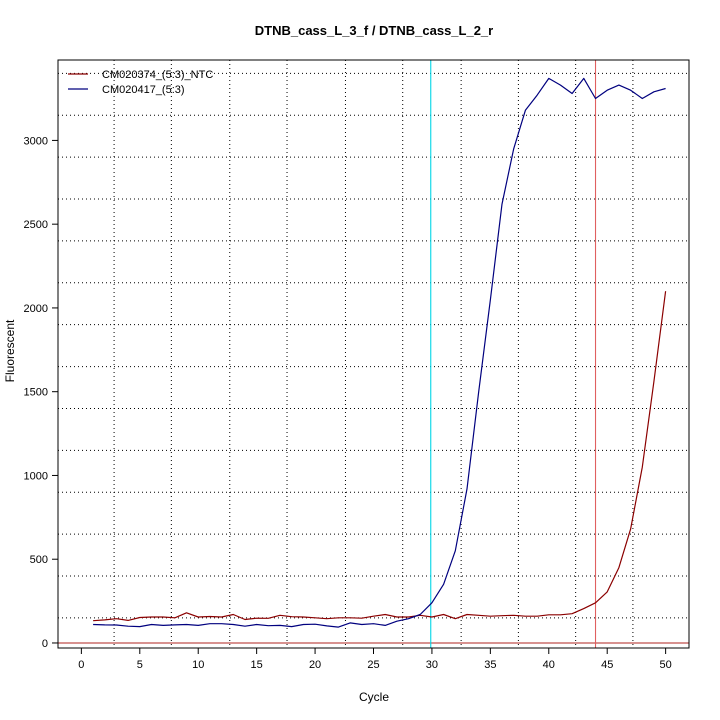 This screenshot has width=720, height=720. Describe the element at coordinates (373, 665) in the screenshot. I see `x-tick-label: 25` at that location.